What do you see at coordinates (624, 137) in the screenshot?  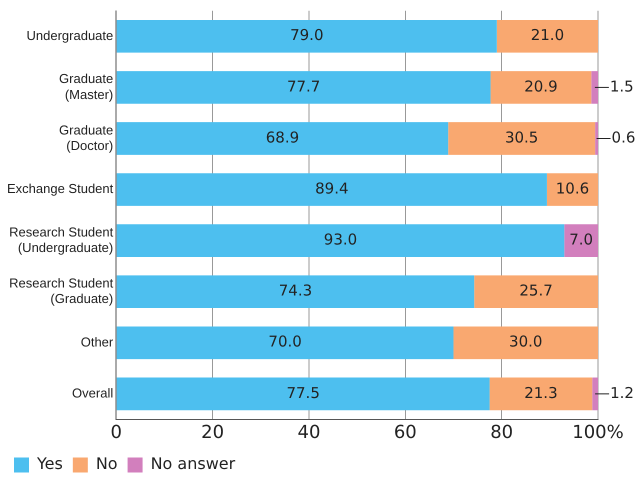 I see `data-label: 0.6` at bounding box center [624, 137].